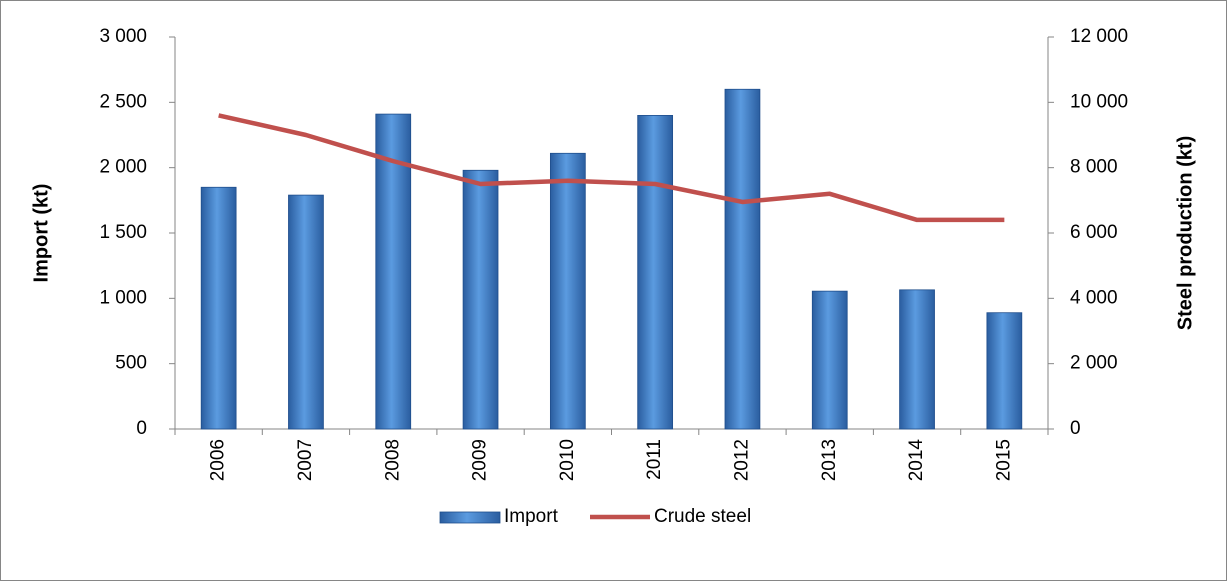  What do you see at coordinates (1075, 428) in the screenshot?
I see `y2-tick-label: 0` at bounding box center [1075, 428].